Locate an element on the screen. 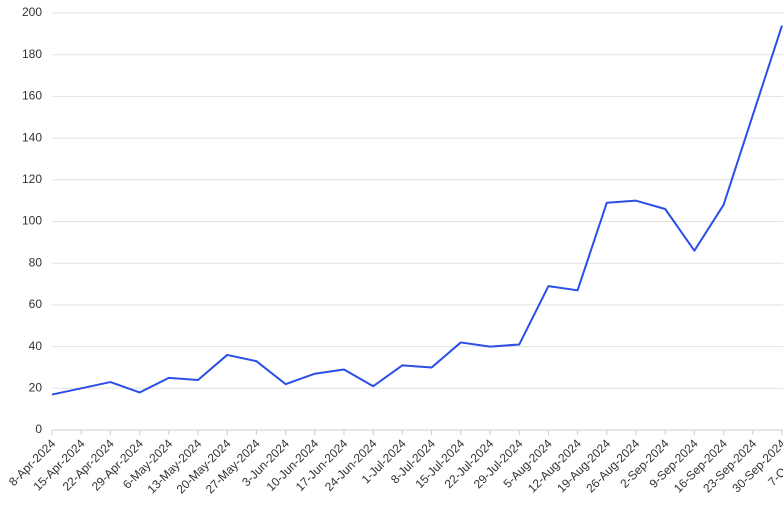  y-tick-label: 60 is located at coordinates (36, 304).